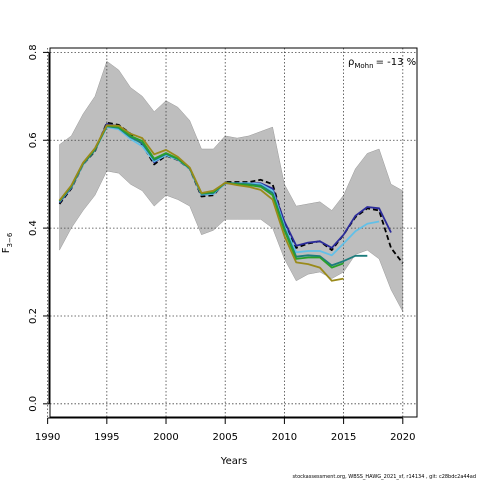  Describe the element at coordinates (33, 52) in the screenshot. I see `y-tick-label: 0.8` at that location.